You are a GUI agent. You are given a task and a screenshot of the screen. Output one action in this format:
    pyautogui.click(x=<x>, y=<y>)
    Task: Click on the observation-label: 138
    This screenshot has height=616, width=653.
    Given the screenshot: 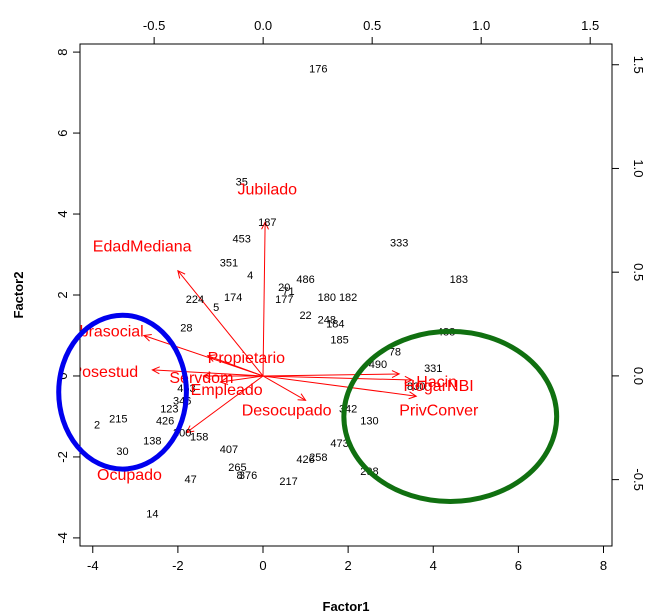 What is the action you would take?
    pyautogui.click(x=152, y=442)
    